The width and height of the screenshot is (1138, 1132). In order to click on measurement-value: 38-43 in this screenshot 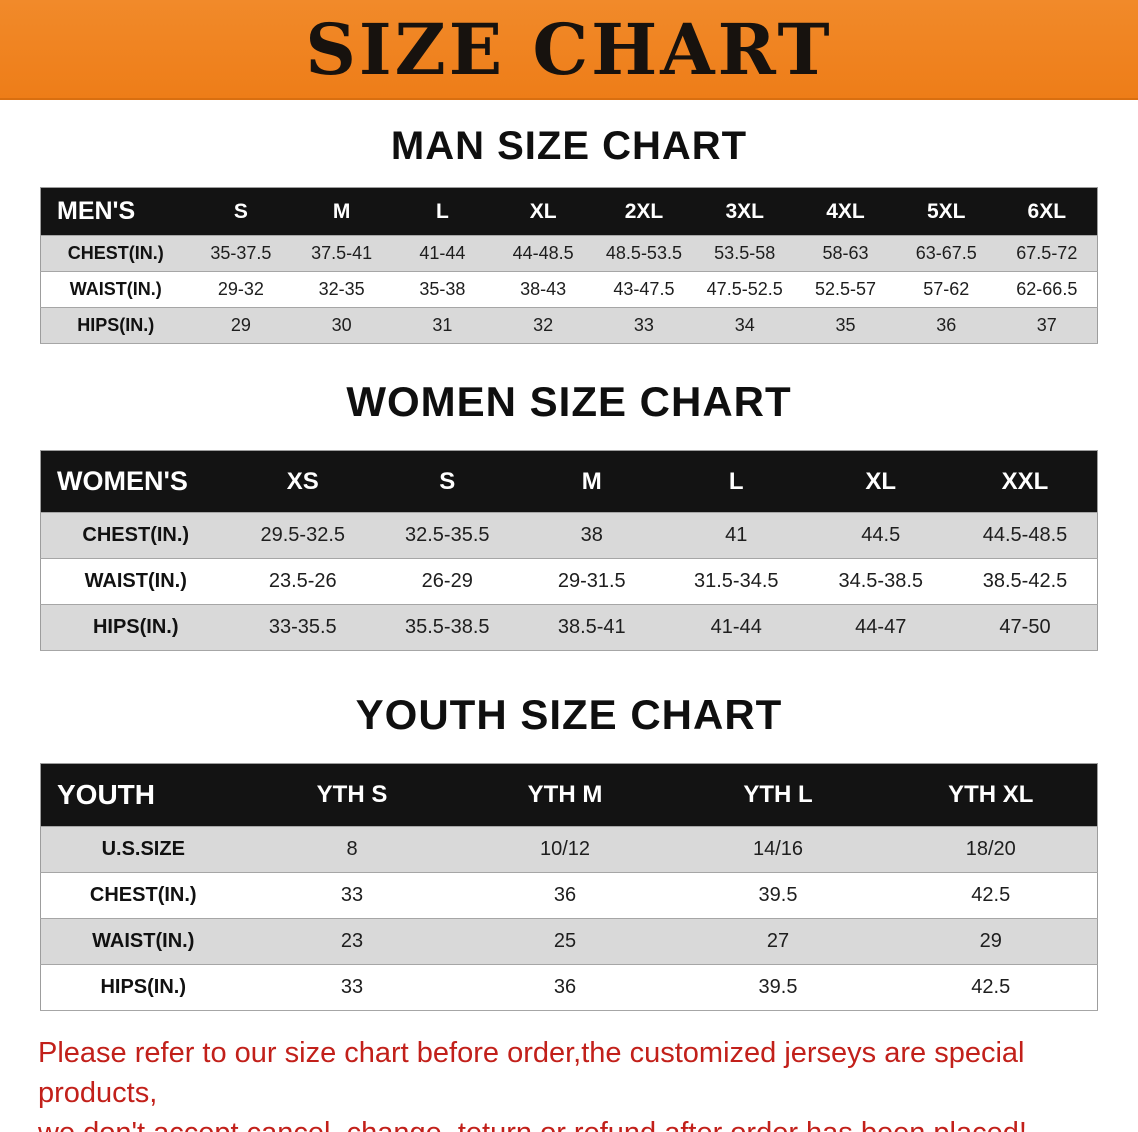, I will do `click(543, 289)`.